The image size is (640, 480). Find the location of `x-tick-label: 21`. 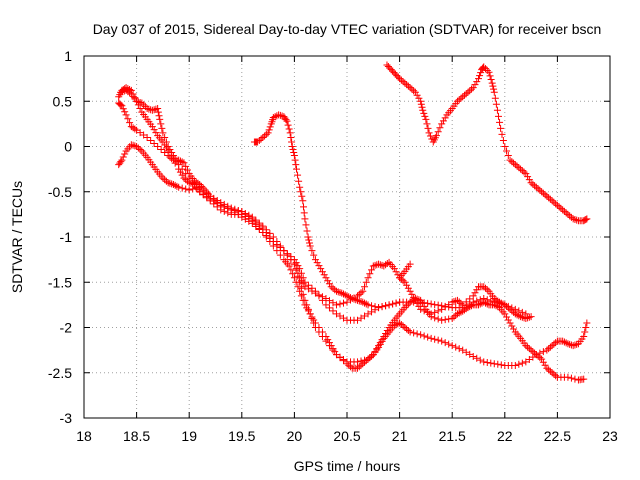

x-tick-label: 21 is located at coordinates (400, 436).